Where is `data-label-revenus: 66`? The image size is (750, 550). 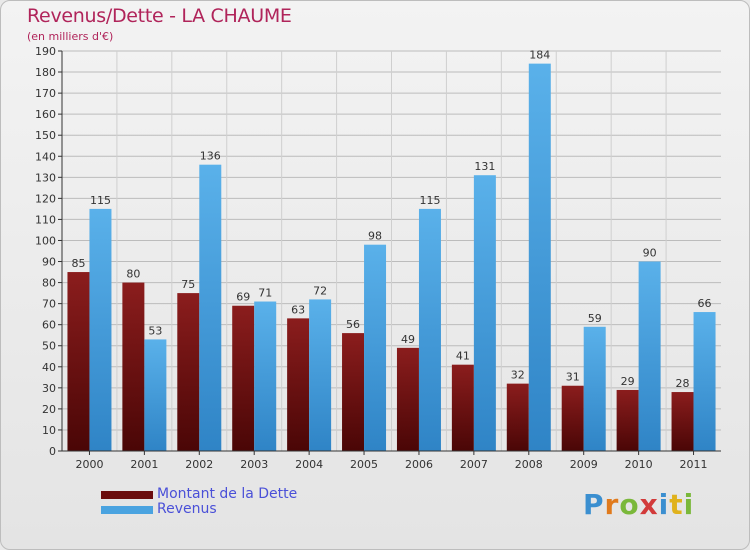
data-label-revenus: 66 is located at coordinates (705, 303).